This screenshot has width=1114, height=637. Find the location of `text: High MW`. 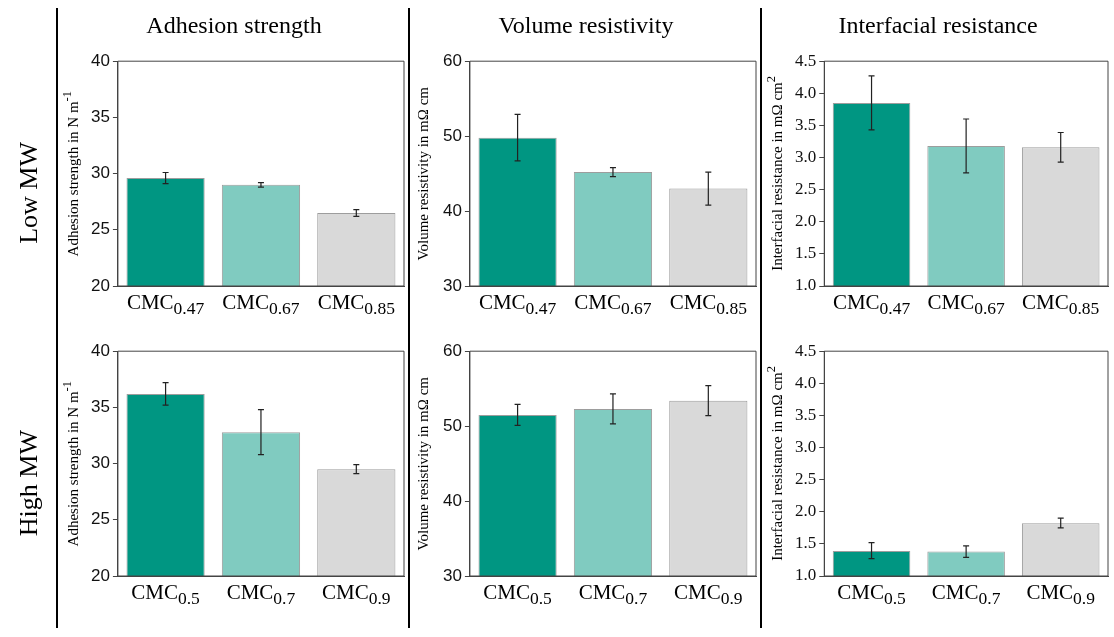

text: High MW is located at coordinates (29, 483).